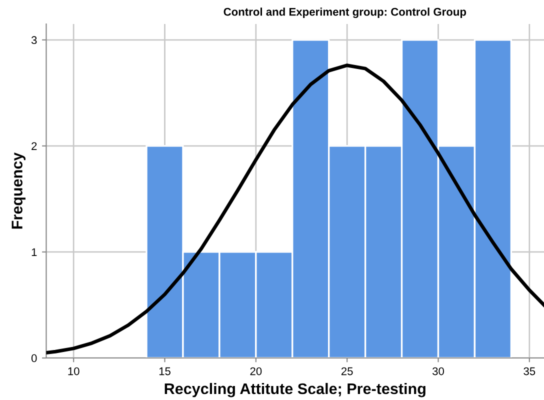 The image size is (544, 400). What do you see at coordinates (530, 371) in the screenshot?
I see `x-tick-label: 35` at bounding box center [530, 371].